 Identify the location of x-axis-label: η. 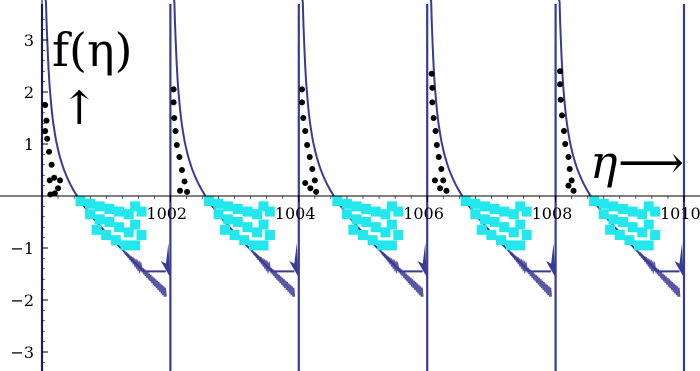
(604, 162).